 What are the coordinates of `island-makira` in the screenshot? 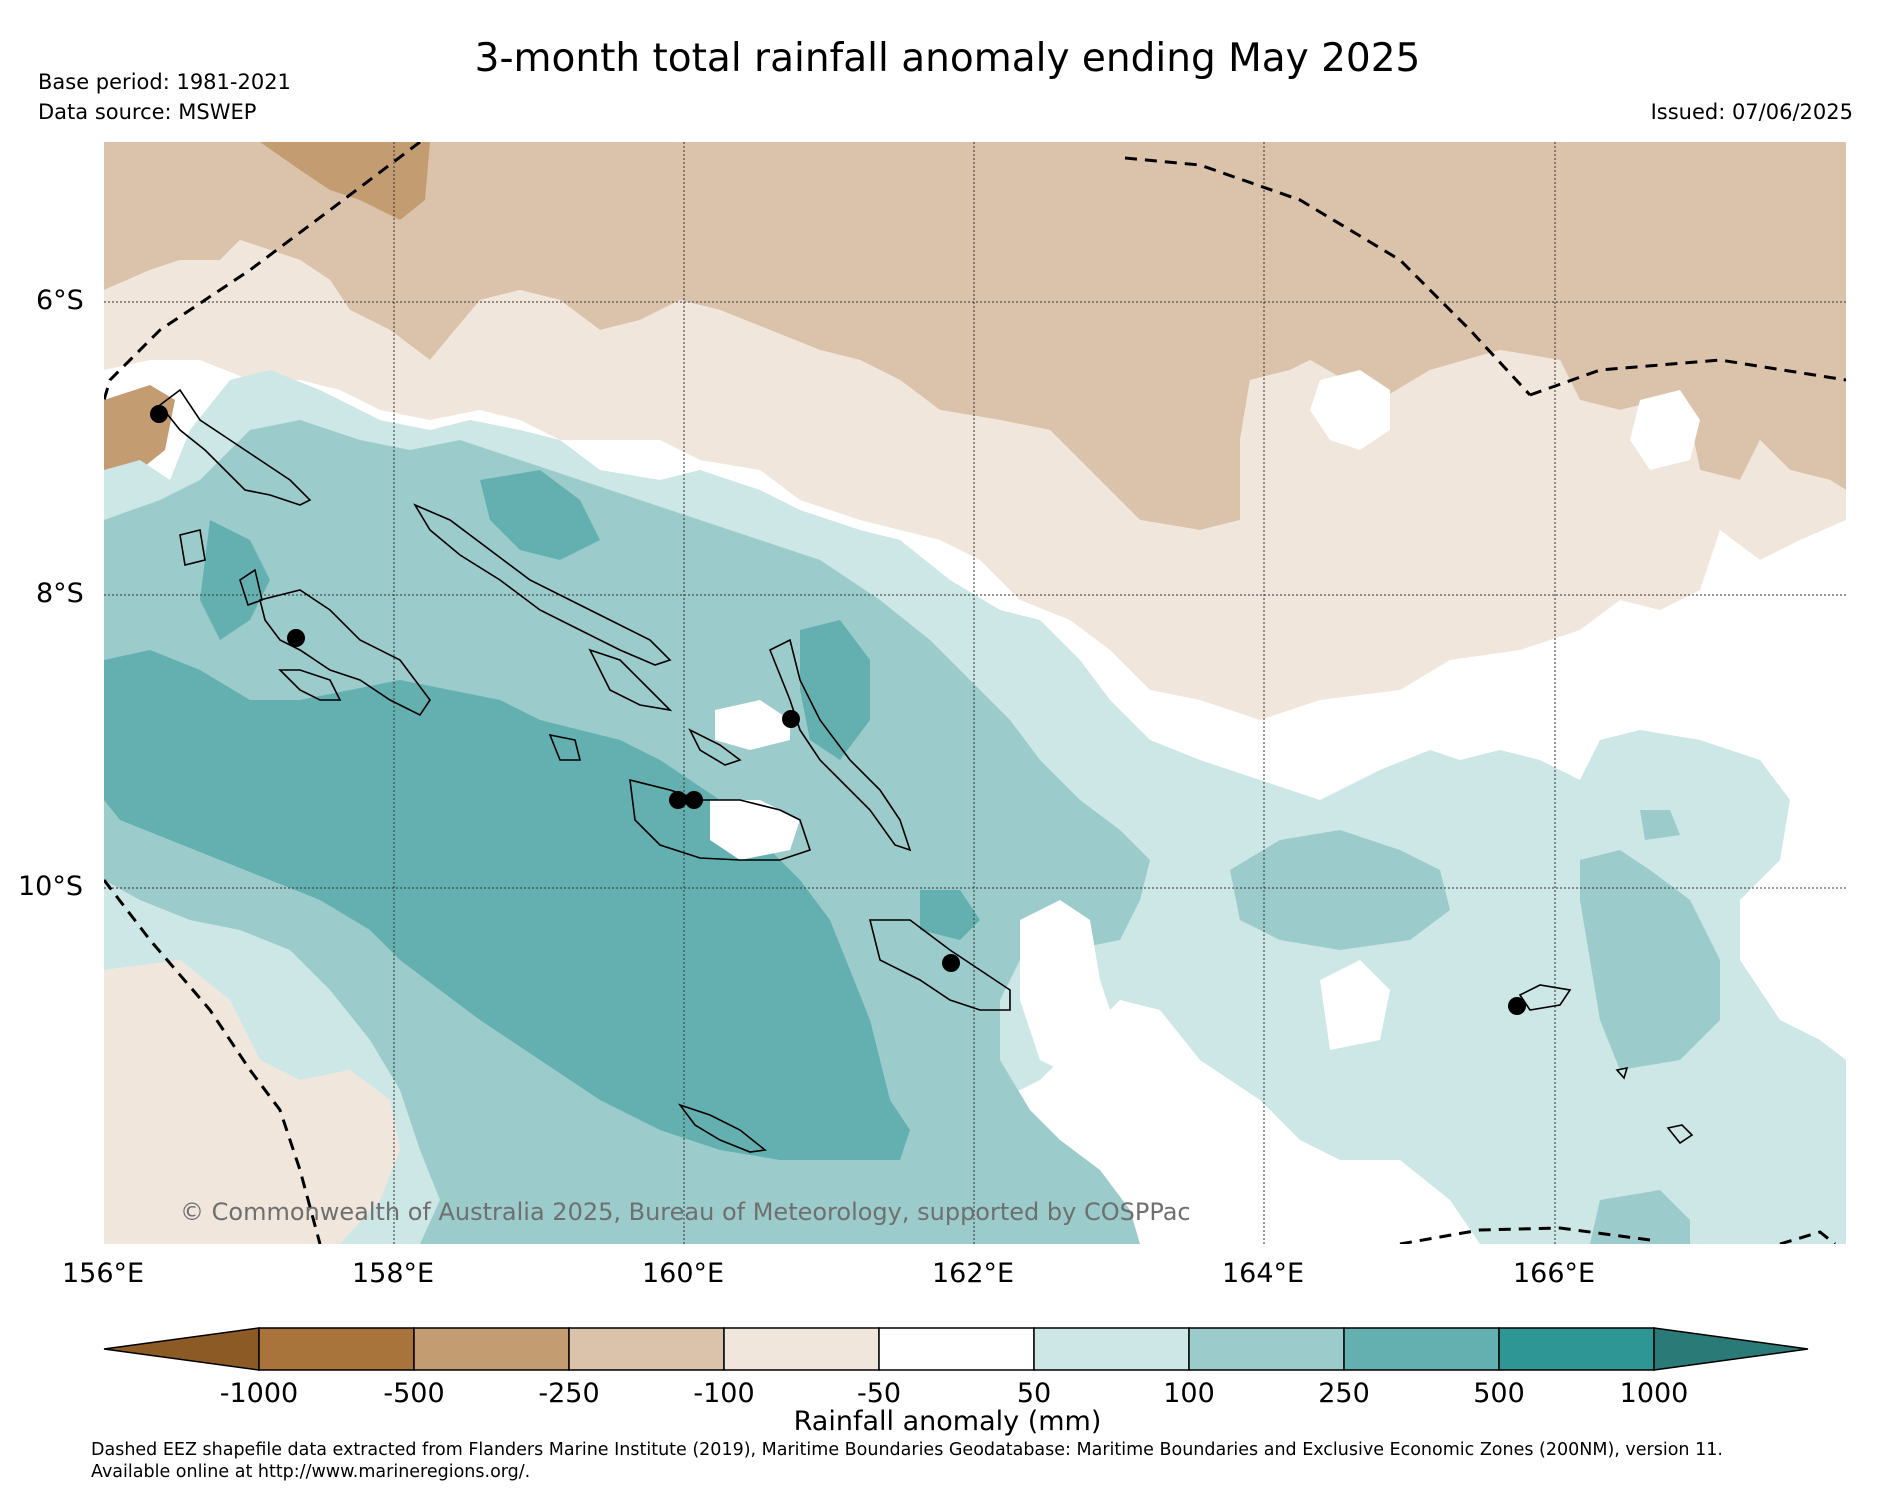 It's located at (939, 965).